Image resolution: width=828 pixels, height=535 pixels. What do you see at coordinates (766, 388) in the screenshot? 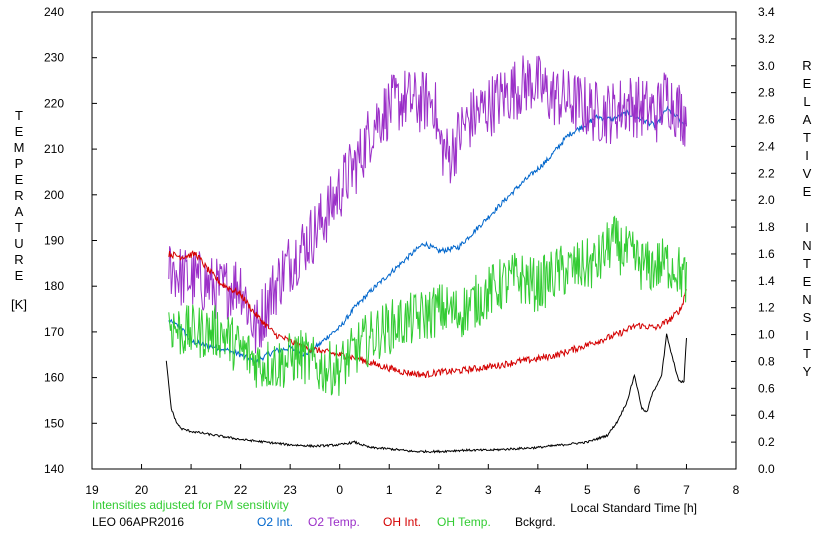
I see `right-tick-label: 0.6` at bounding box center [766, 388].